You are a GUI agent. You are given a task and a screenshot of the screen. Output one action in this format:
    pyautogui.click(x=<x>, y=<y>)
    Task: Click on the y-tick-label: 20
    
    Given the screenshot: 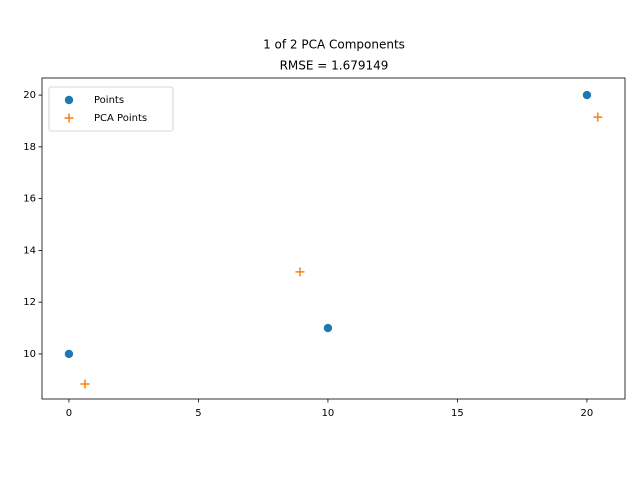 What is the action you would take?
    pyautogui.click(x=29, y=95)
    